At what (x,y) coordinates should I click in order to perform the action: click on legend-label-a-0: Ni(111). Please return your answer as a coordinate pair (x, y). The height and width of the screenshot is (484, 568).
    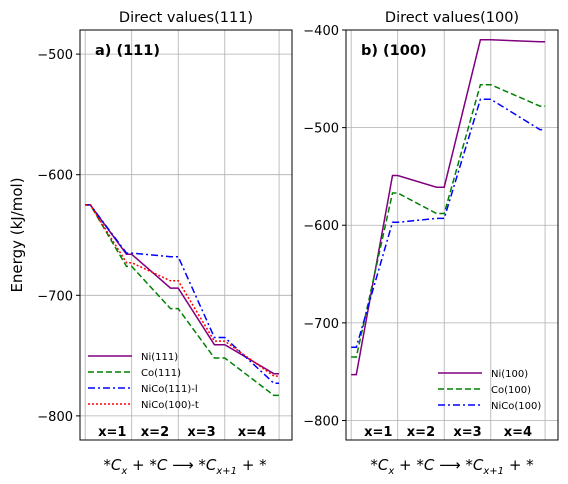
    Looking at the image, I should click on (159, 357).